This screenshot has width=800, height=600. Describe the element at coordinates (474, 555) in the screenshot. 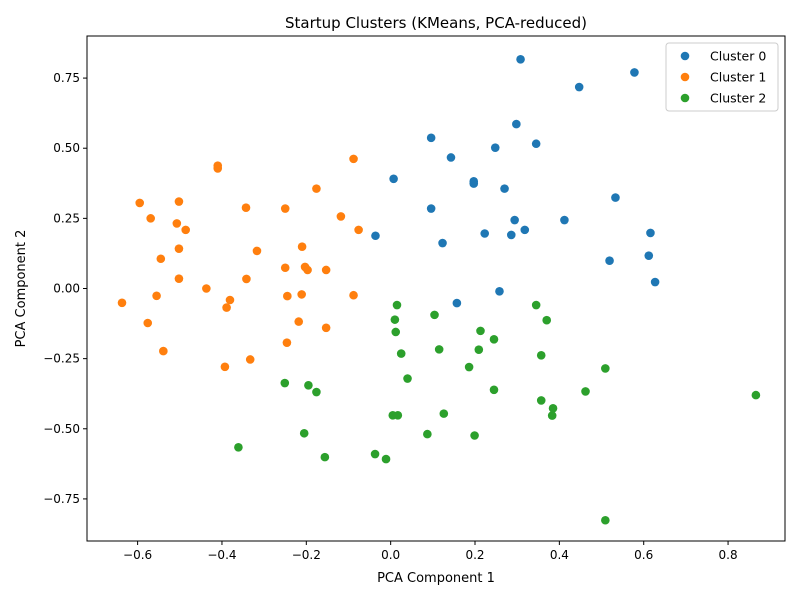

I see `x-tick-label: 0.2` at that location.